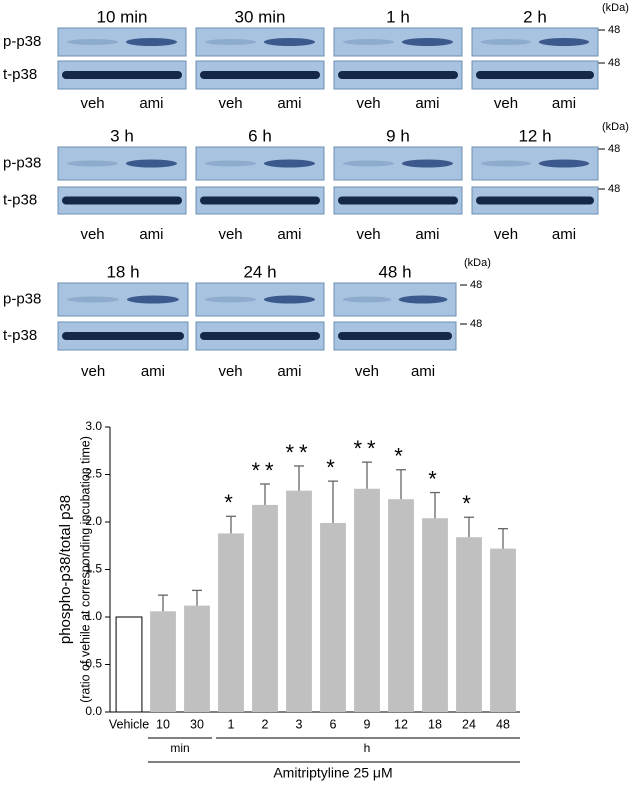  I want to click on x-tick-label: 9, so click(367, 724).